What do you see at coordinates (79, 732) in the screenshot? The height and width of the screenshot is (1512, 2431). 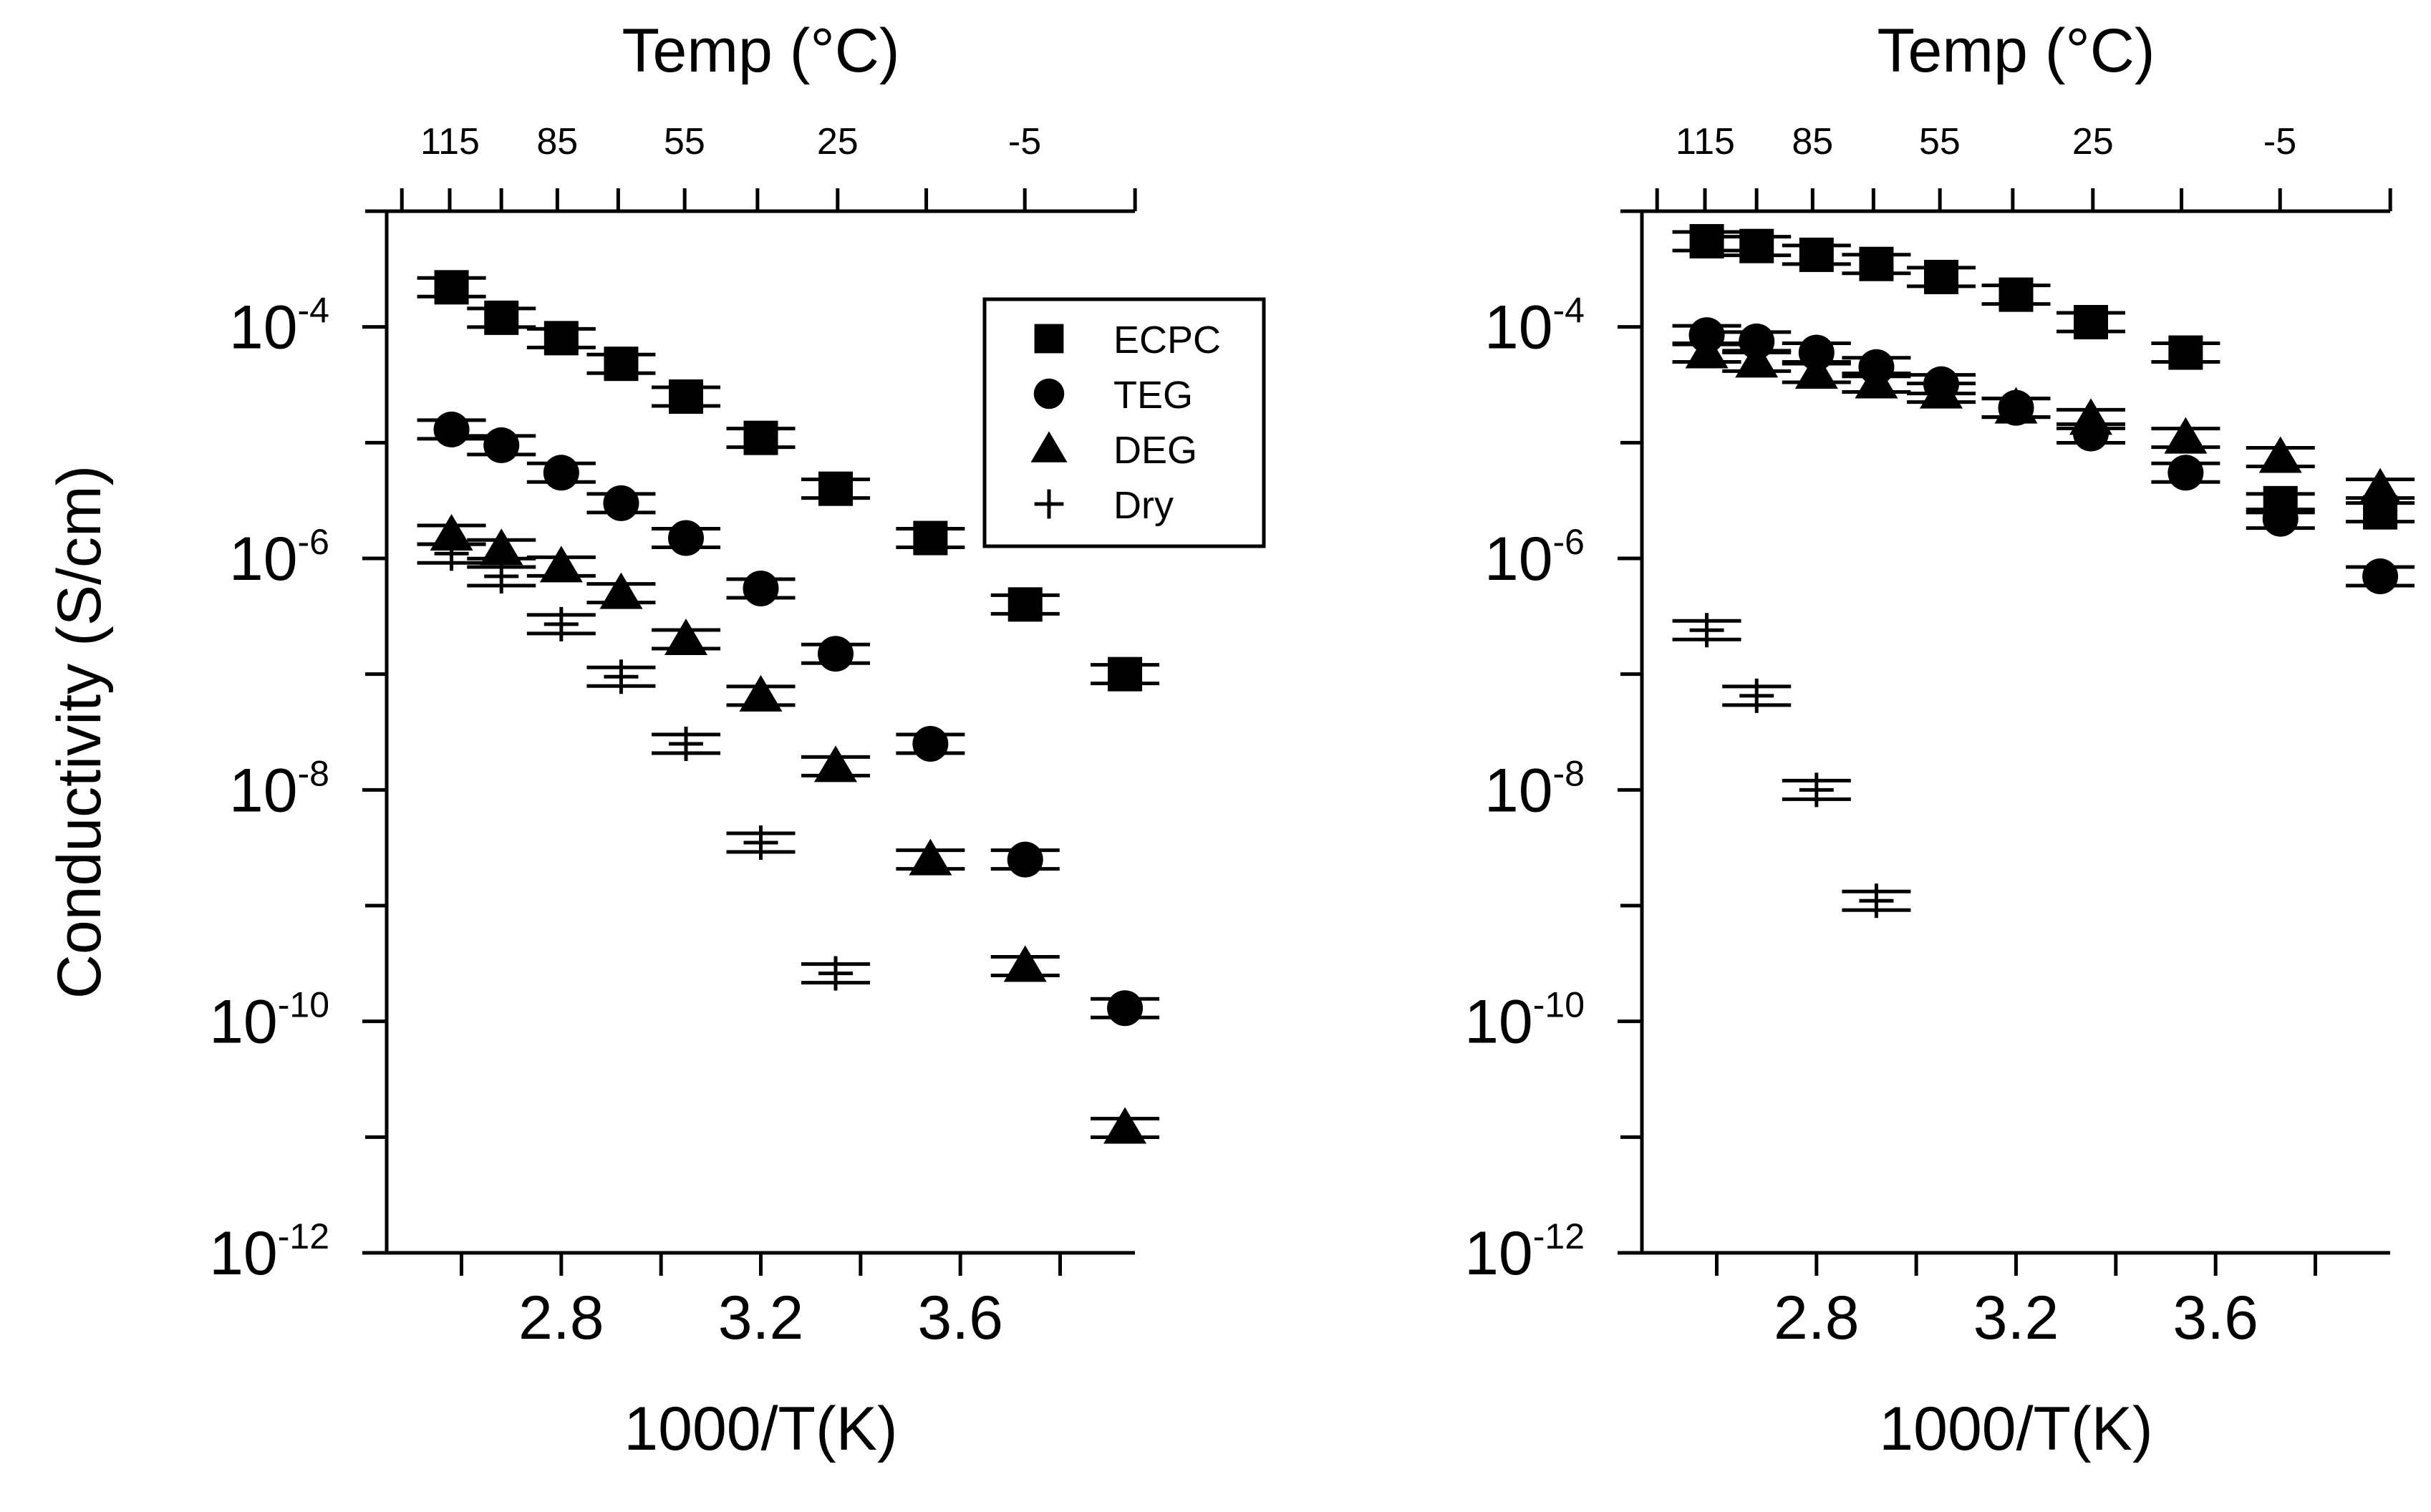 I see `y-axis-title: Conductivity (S/cm)` at bounding box center [79, 732].